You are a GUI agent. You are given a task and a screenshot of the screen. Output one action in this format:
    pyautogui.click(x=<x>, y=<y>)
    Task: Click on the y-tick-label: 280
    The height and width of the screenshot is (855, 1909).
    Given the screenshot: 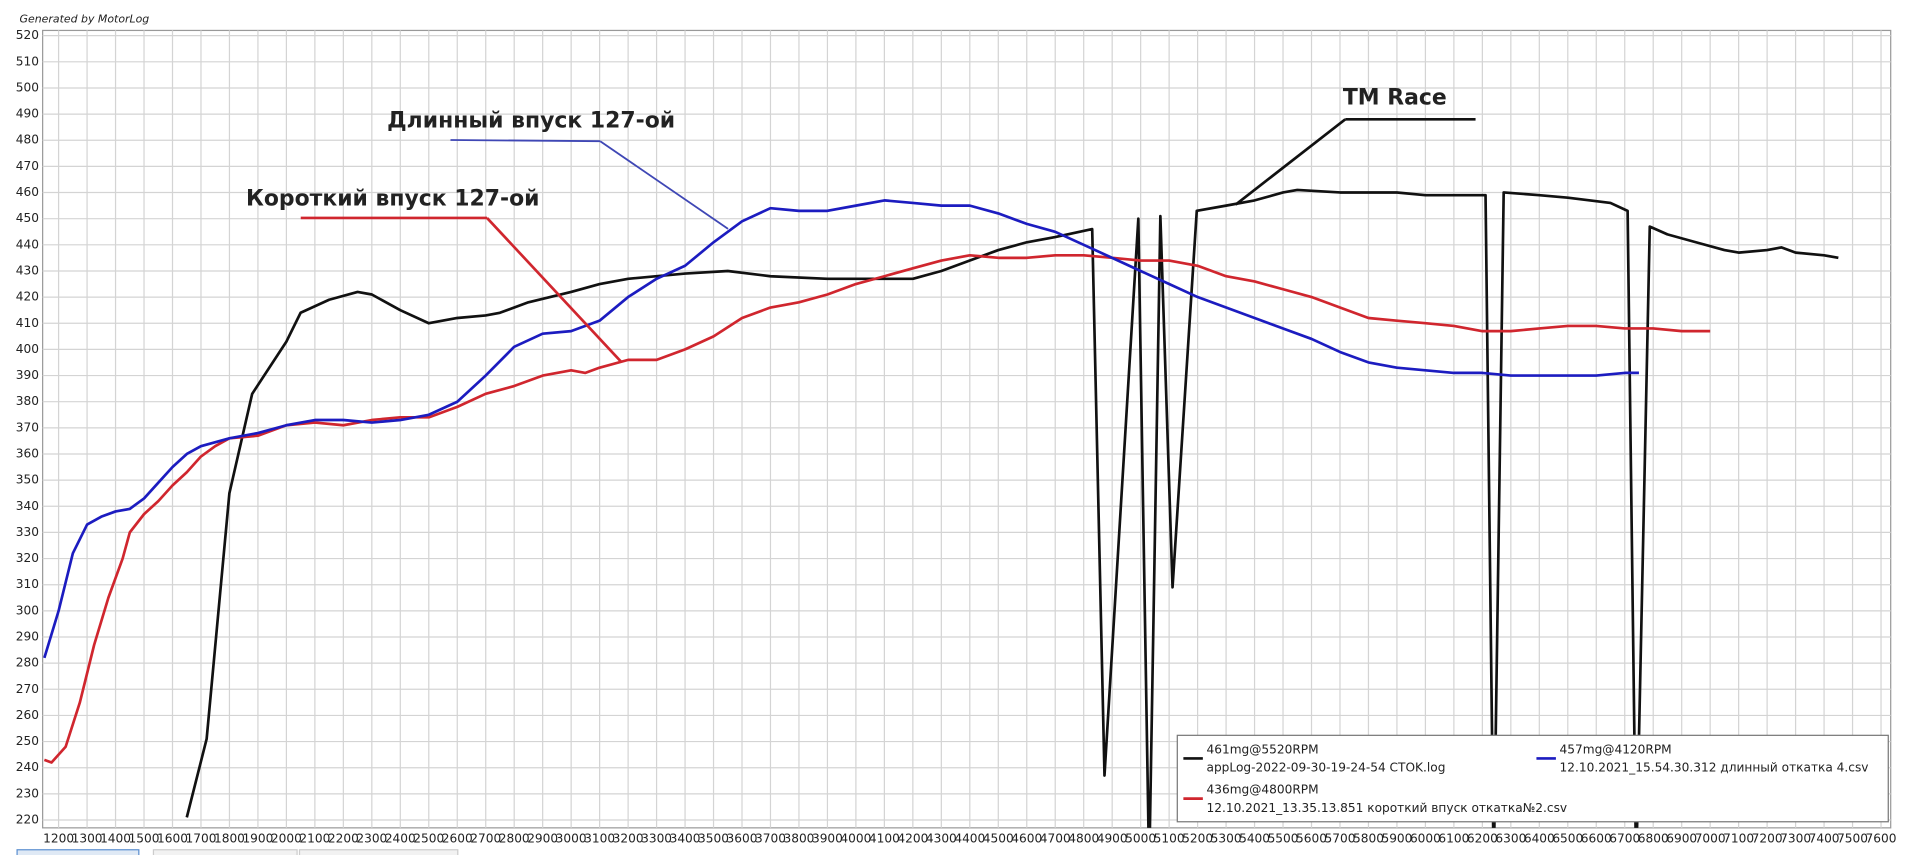 What is the action you would take?
    pyautogui.click(x=27, y=663)
    